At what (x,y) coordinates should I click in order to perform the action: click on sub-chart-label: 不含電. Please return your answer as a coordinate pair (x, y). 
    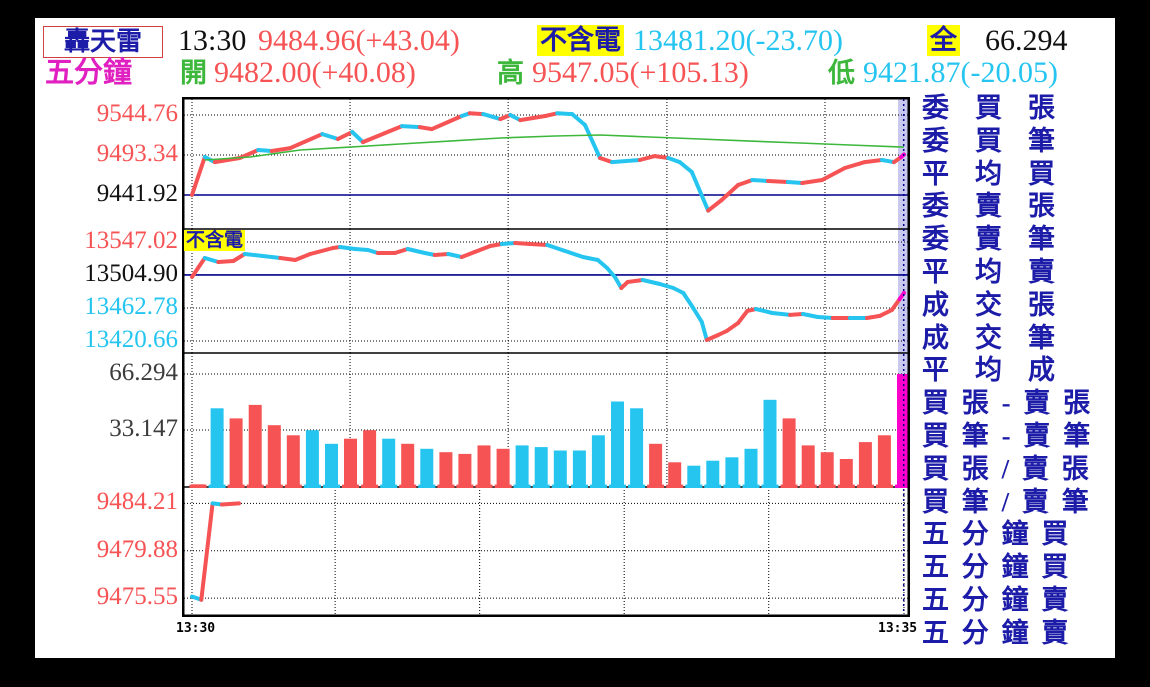
    Looking at the image, I should click on (215, 240).